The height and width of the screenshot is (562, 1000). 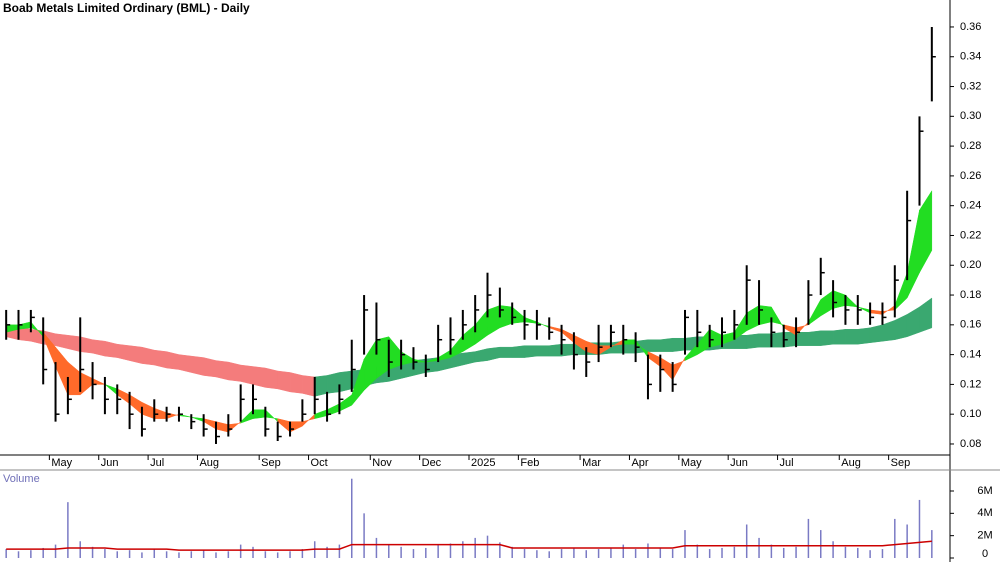 I want to click on y-tick-label: 0.18, so click(x=970, y=295).